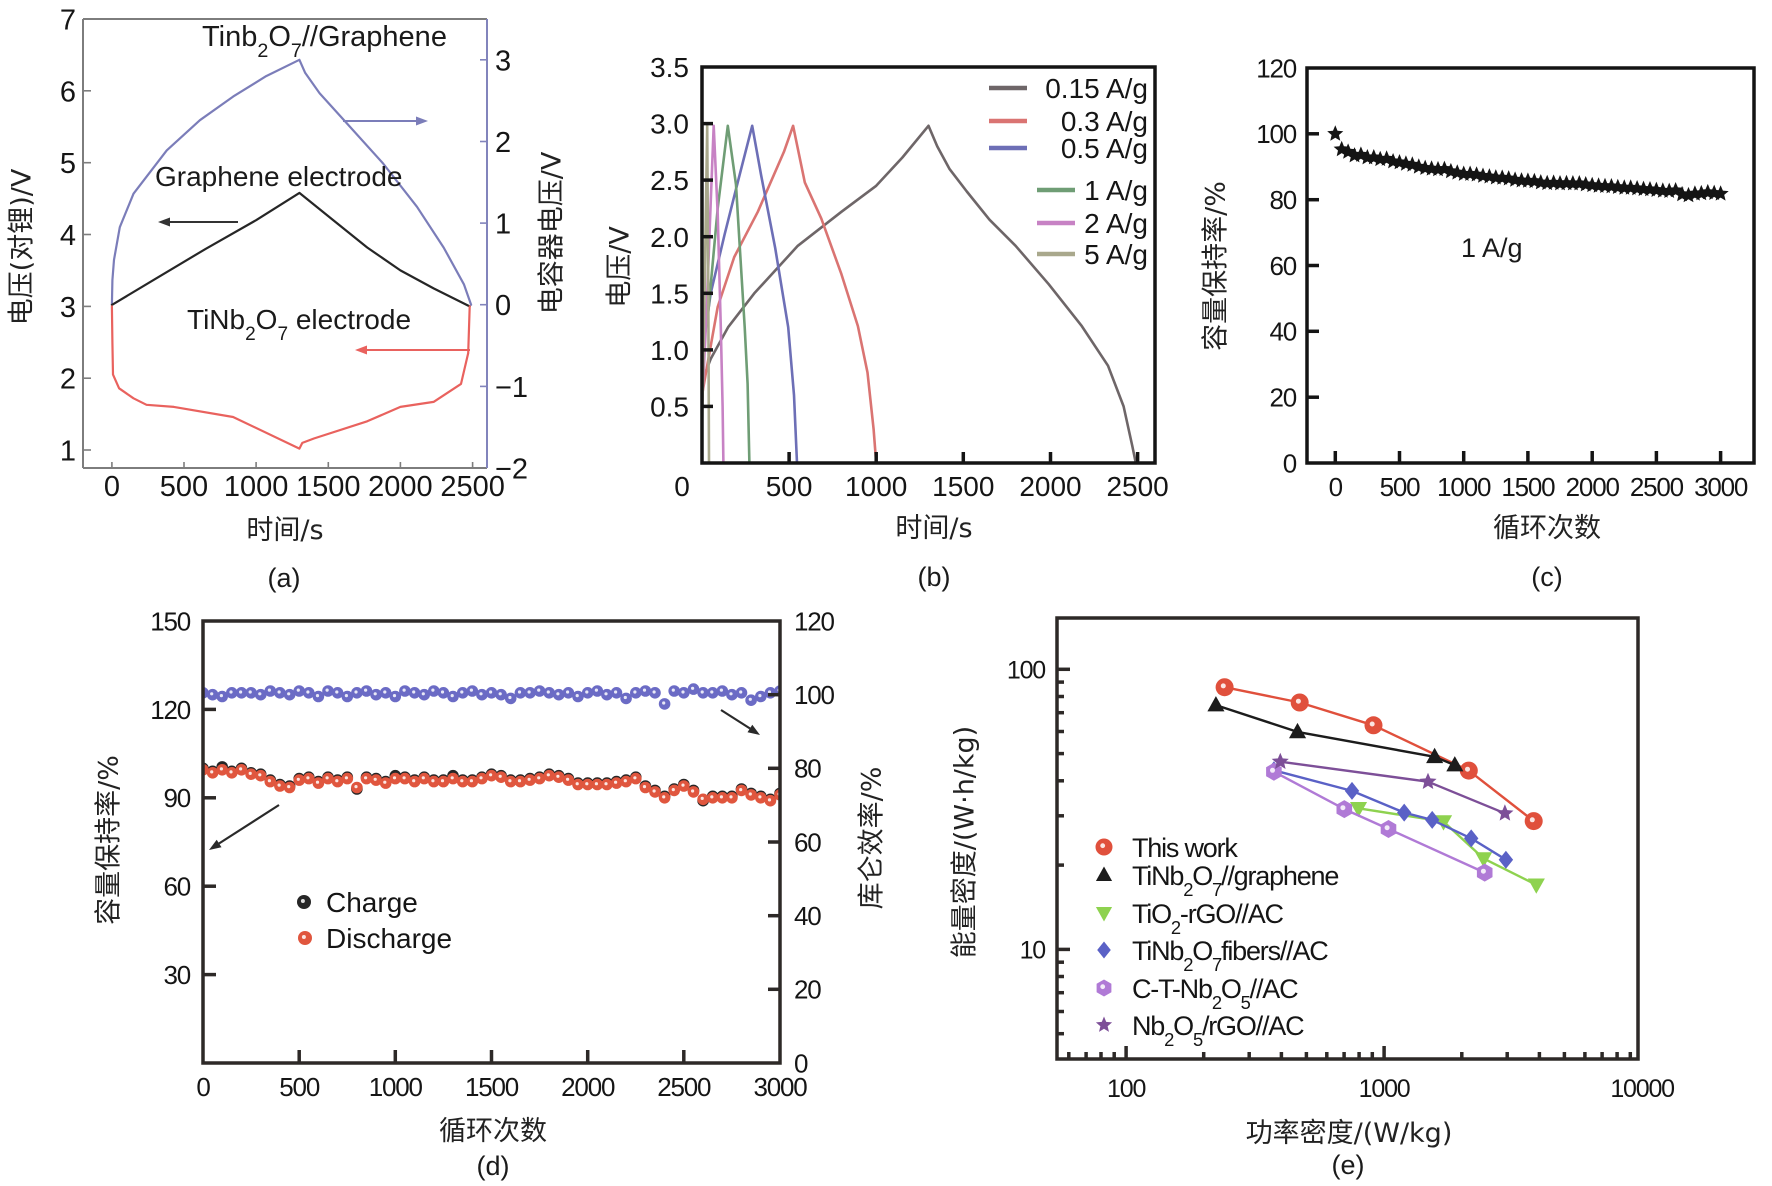 This screenshot has width=1772, height=1186. What do you see at coordinates (920, 293) in the screenshot?
I see `panel-b-series-0-15-a-g` at bounding box center [920, 293].